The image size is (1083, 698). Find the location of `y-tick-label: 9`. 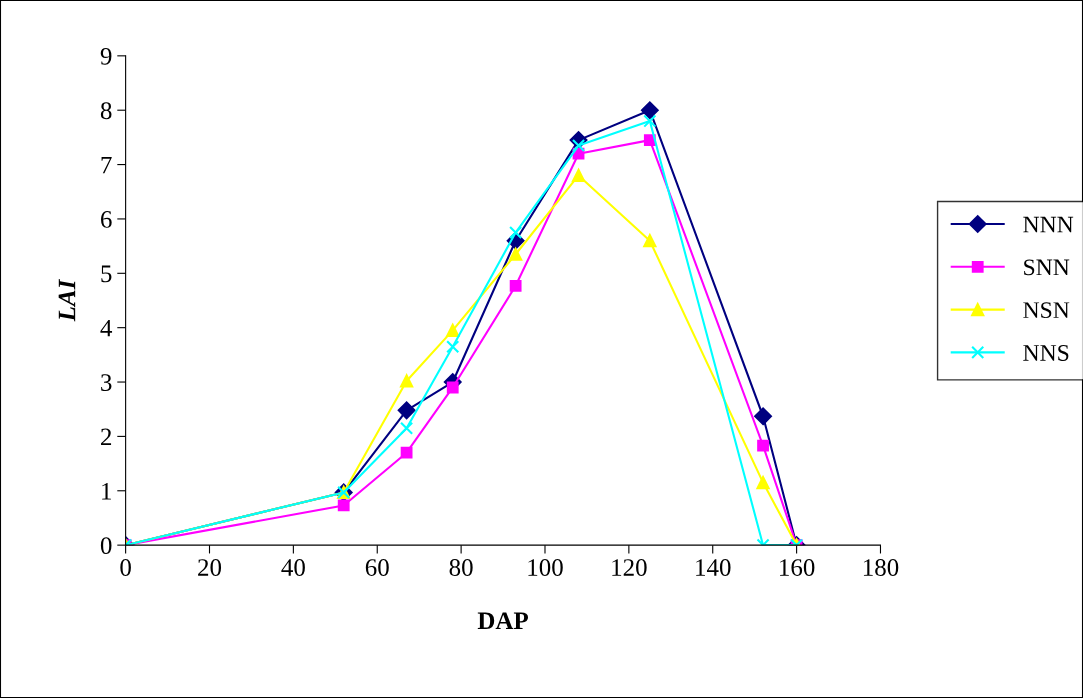

y-tick-label: 9 is located at coordinates (106, 56).